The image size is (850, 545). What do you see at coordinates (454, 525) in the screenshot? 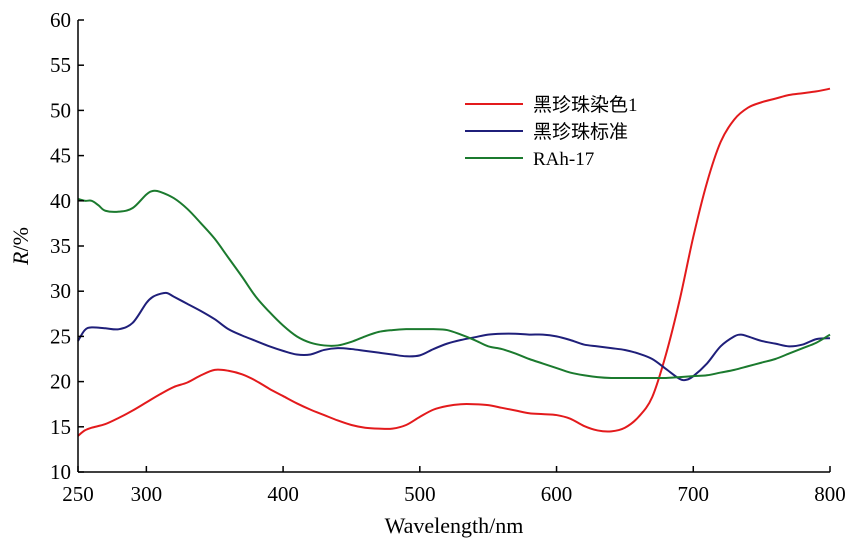
I see `x-axis-title: Wavelength/nm` at bounding box center [454, 525].